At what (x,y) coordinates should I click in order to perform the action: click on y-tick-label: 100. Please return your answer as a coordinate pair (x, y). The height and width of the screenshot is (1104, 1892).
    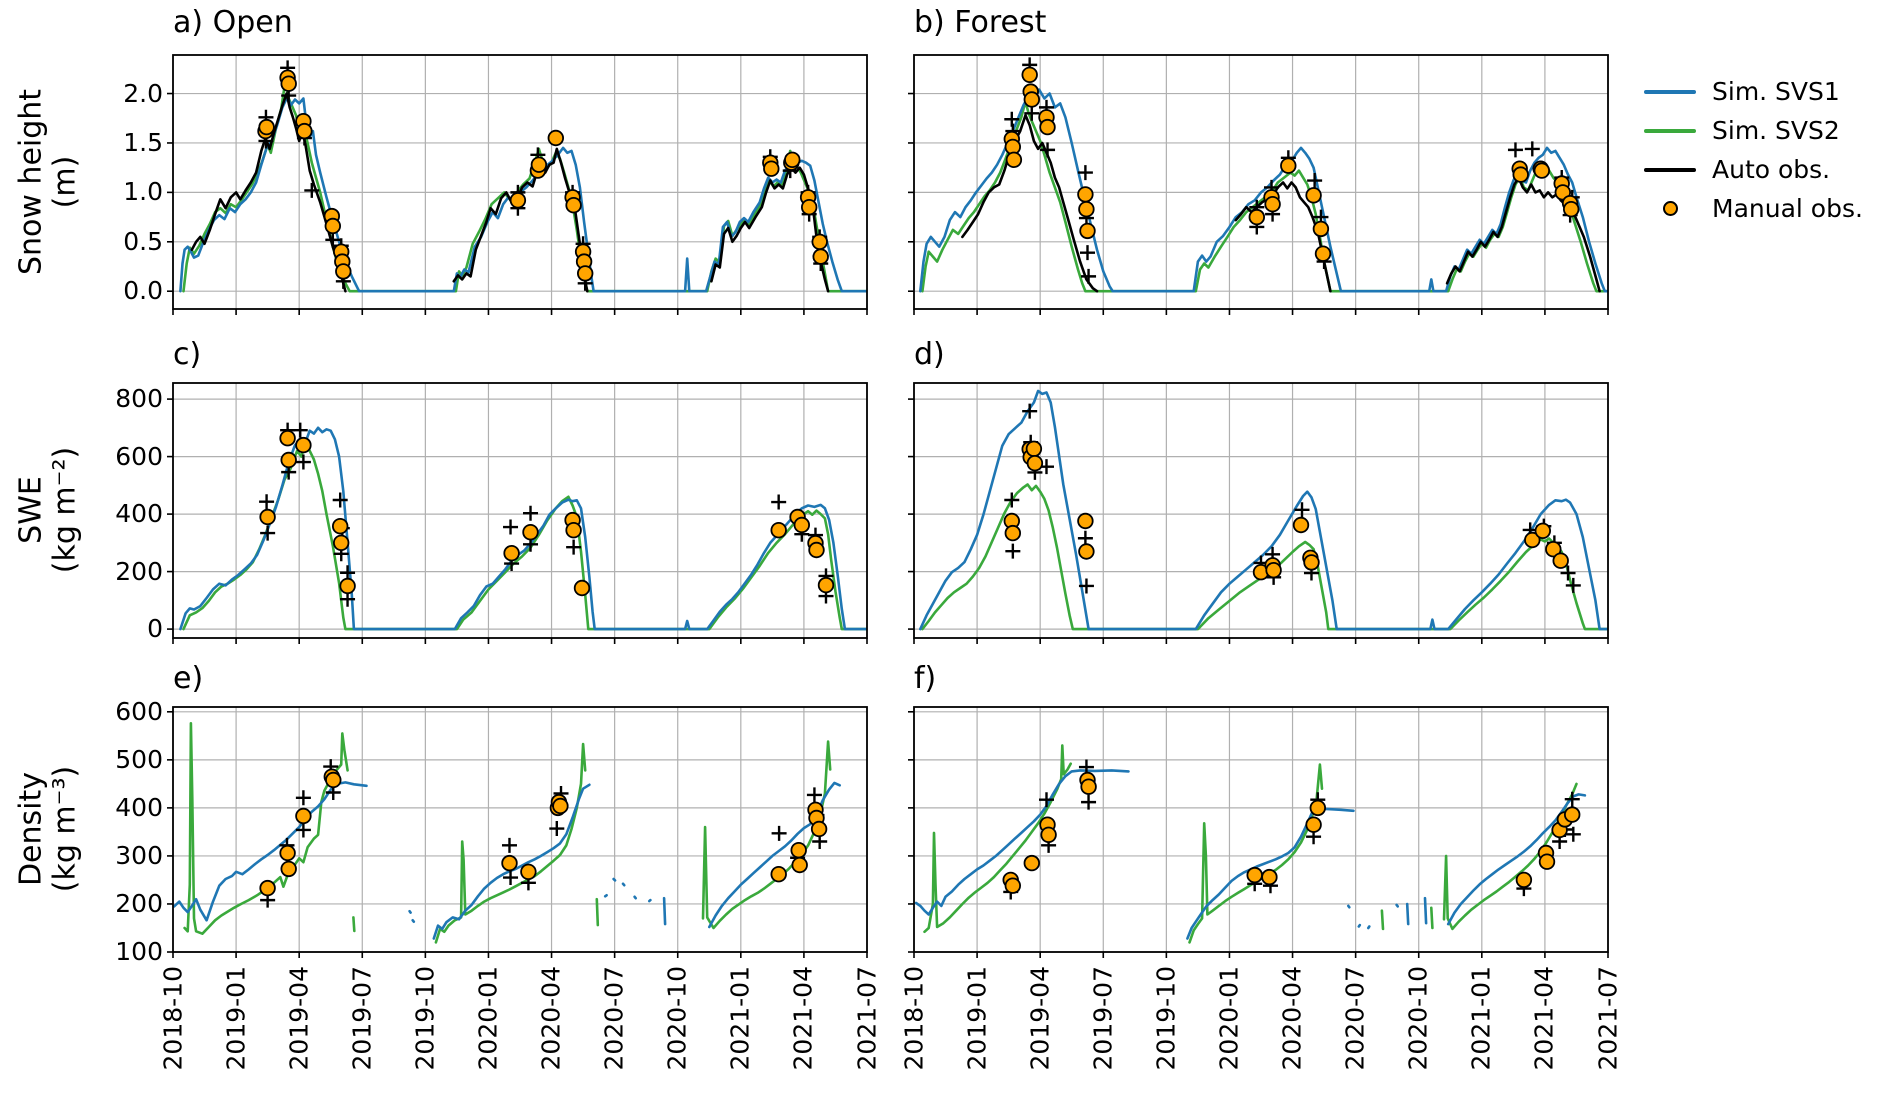
    Looking at the image, I should click on (139, 951).